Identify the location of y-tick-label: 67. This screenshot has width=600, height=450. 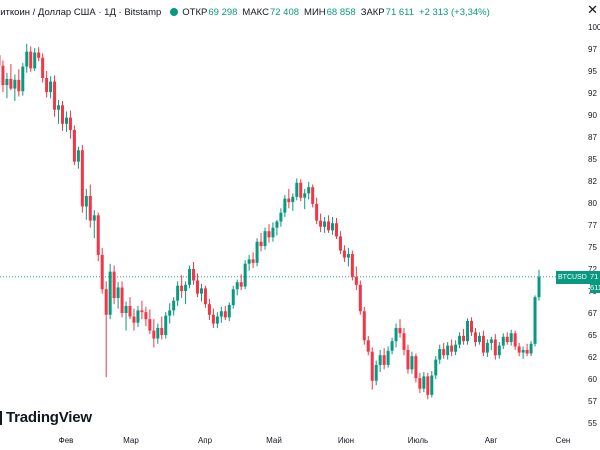
(592, 313).